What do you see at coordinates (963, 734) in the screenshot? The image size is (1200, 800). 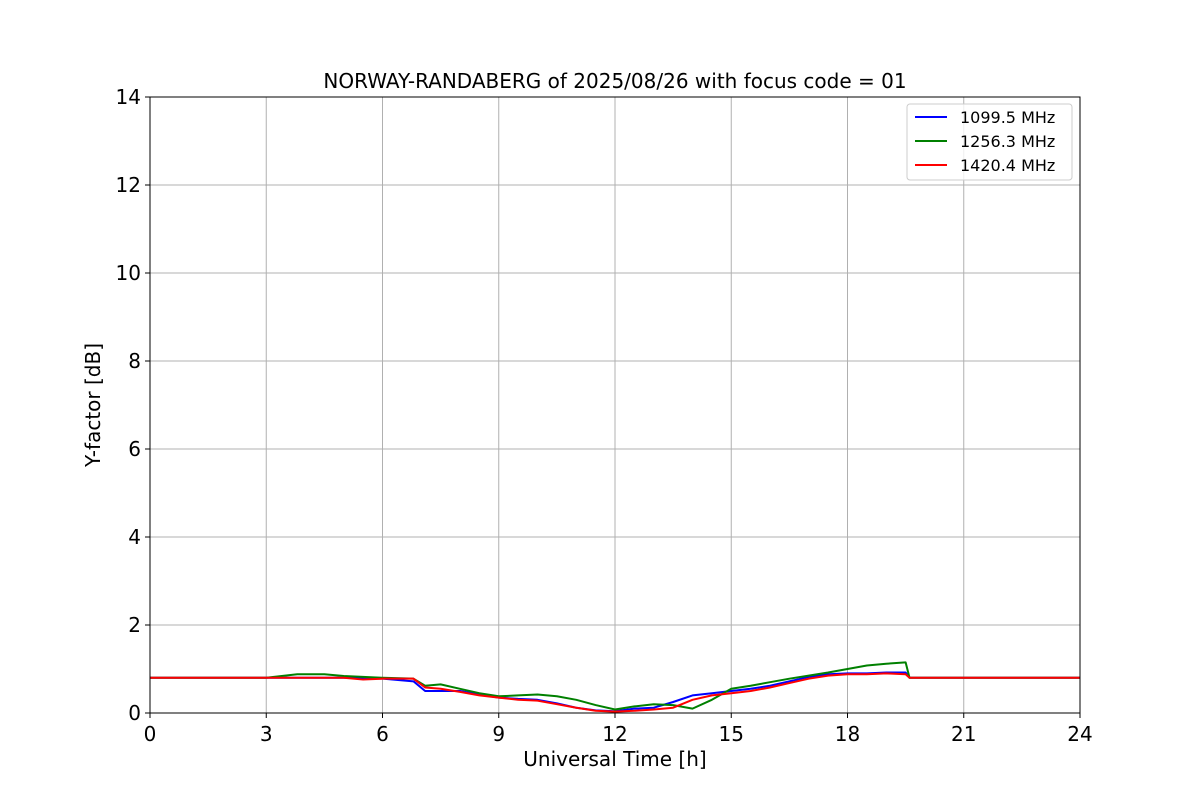 I see `x-tick-label: 21` at bounding box center [963, 734].